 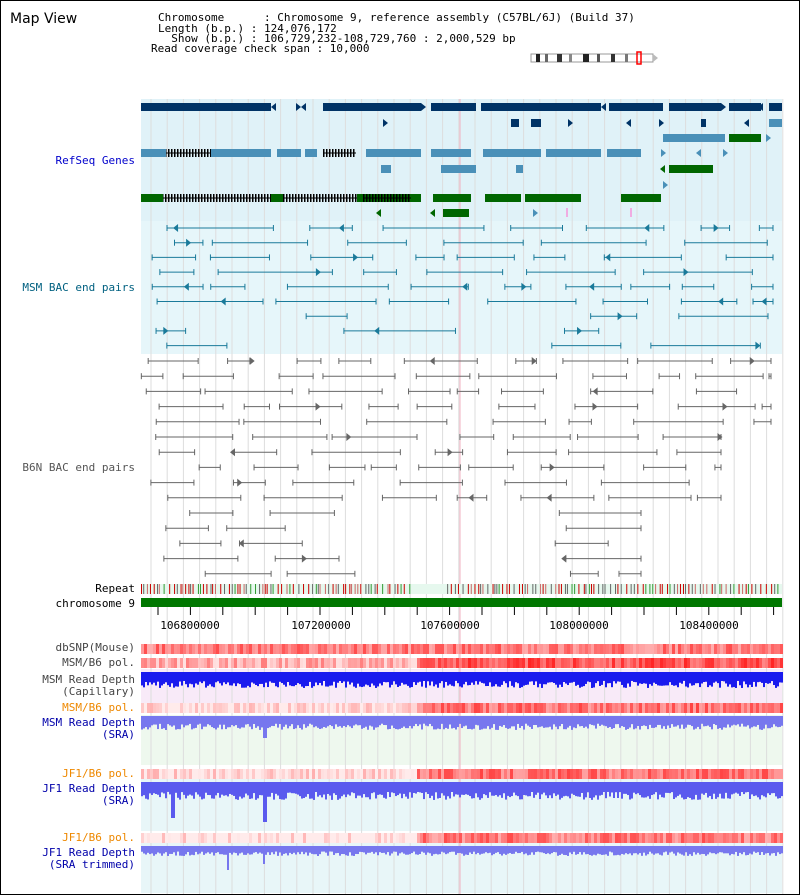 What do you see at coordinates (95, 160) in the screenshot?
I see `track-label-refseq: RefSeq Genes` at bounding box center [95, 160].